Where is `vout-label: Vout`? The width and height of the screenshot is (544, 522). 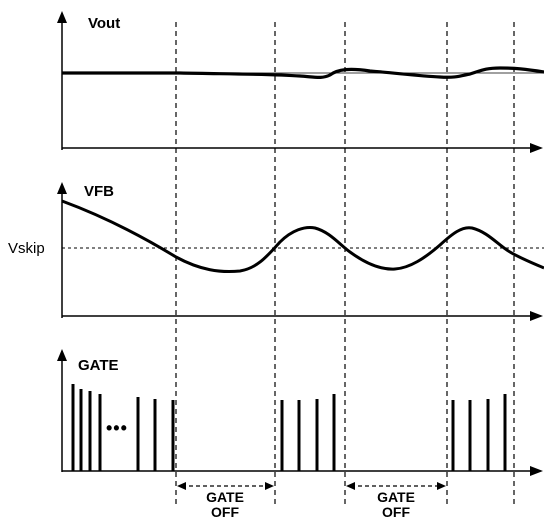
vout-label: Vout is located at coordinates (104, 23).